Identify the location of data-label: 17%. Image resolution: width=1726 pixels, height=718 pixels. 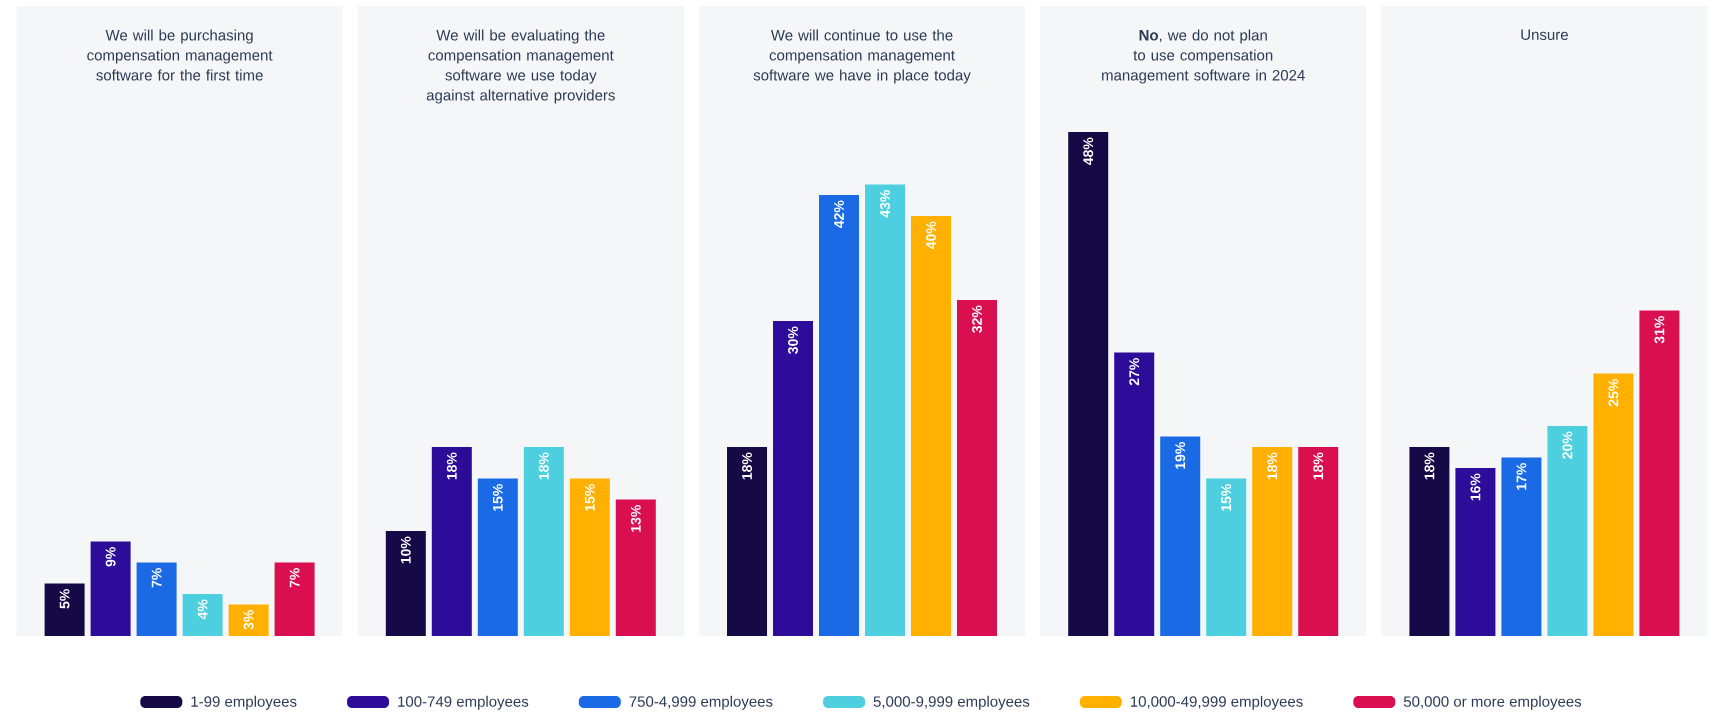
(1521, 476).